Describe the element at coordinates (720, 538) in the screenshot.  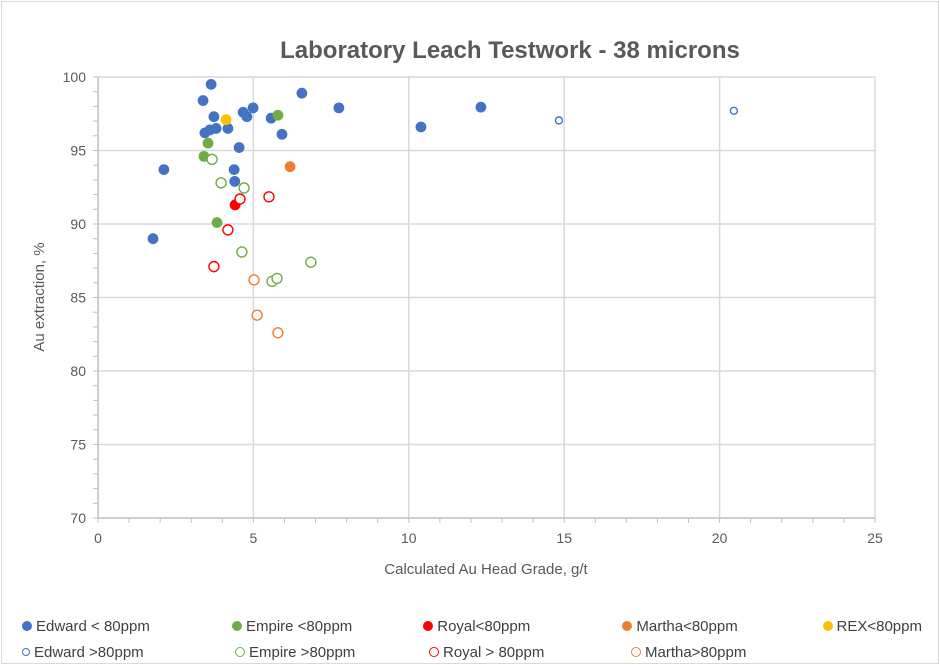
I see `x-tick-label: 20` at that location.